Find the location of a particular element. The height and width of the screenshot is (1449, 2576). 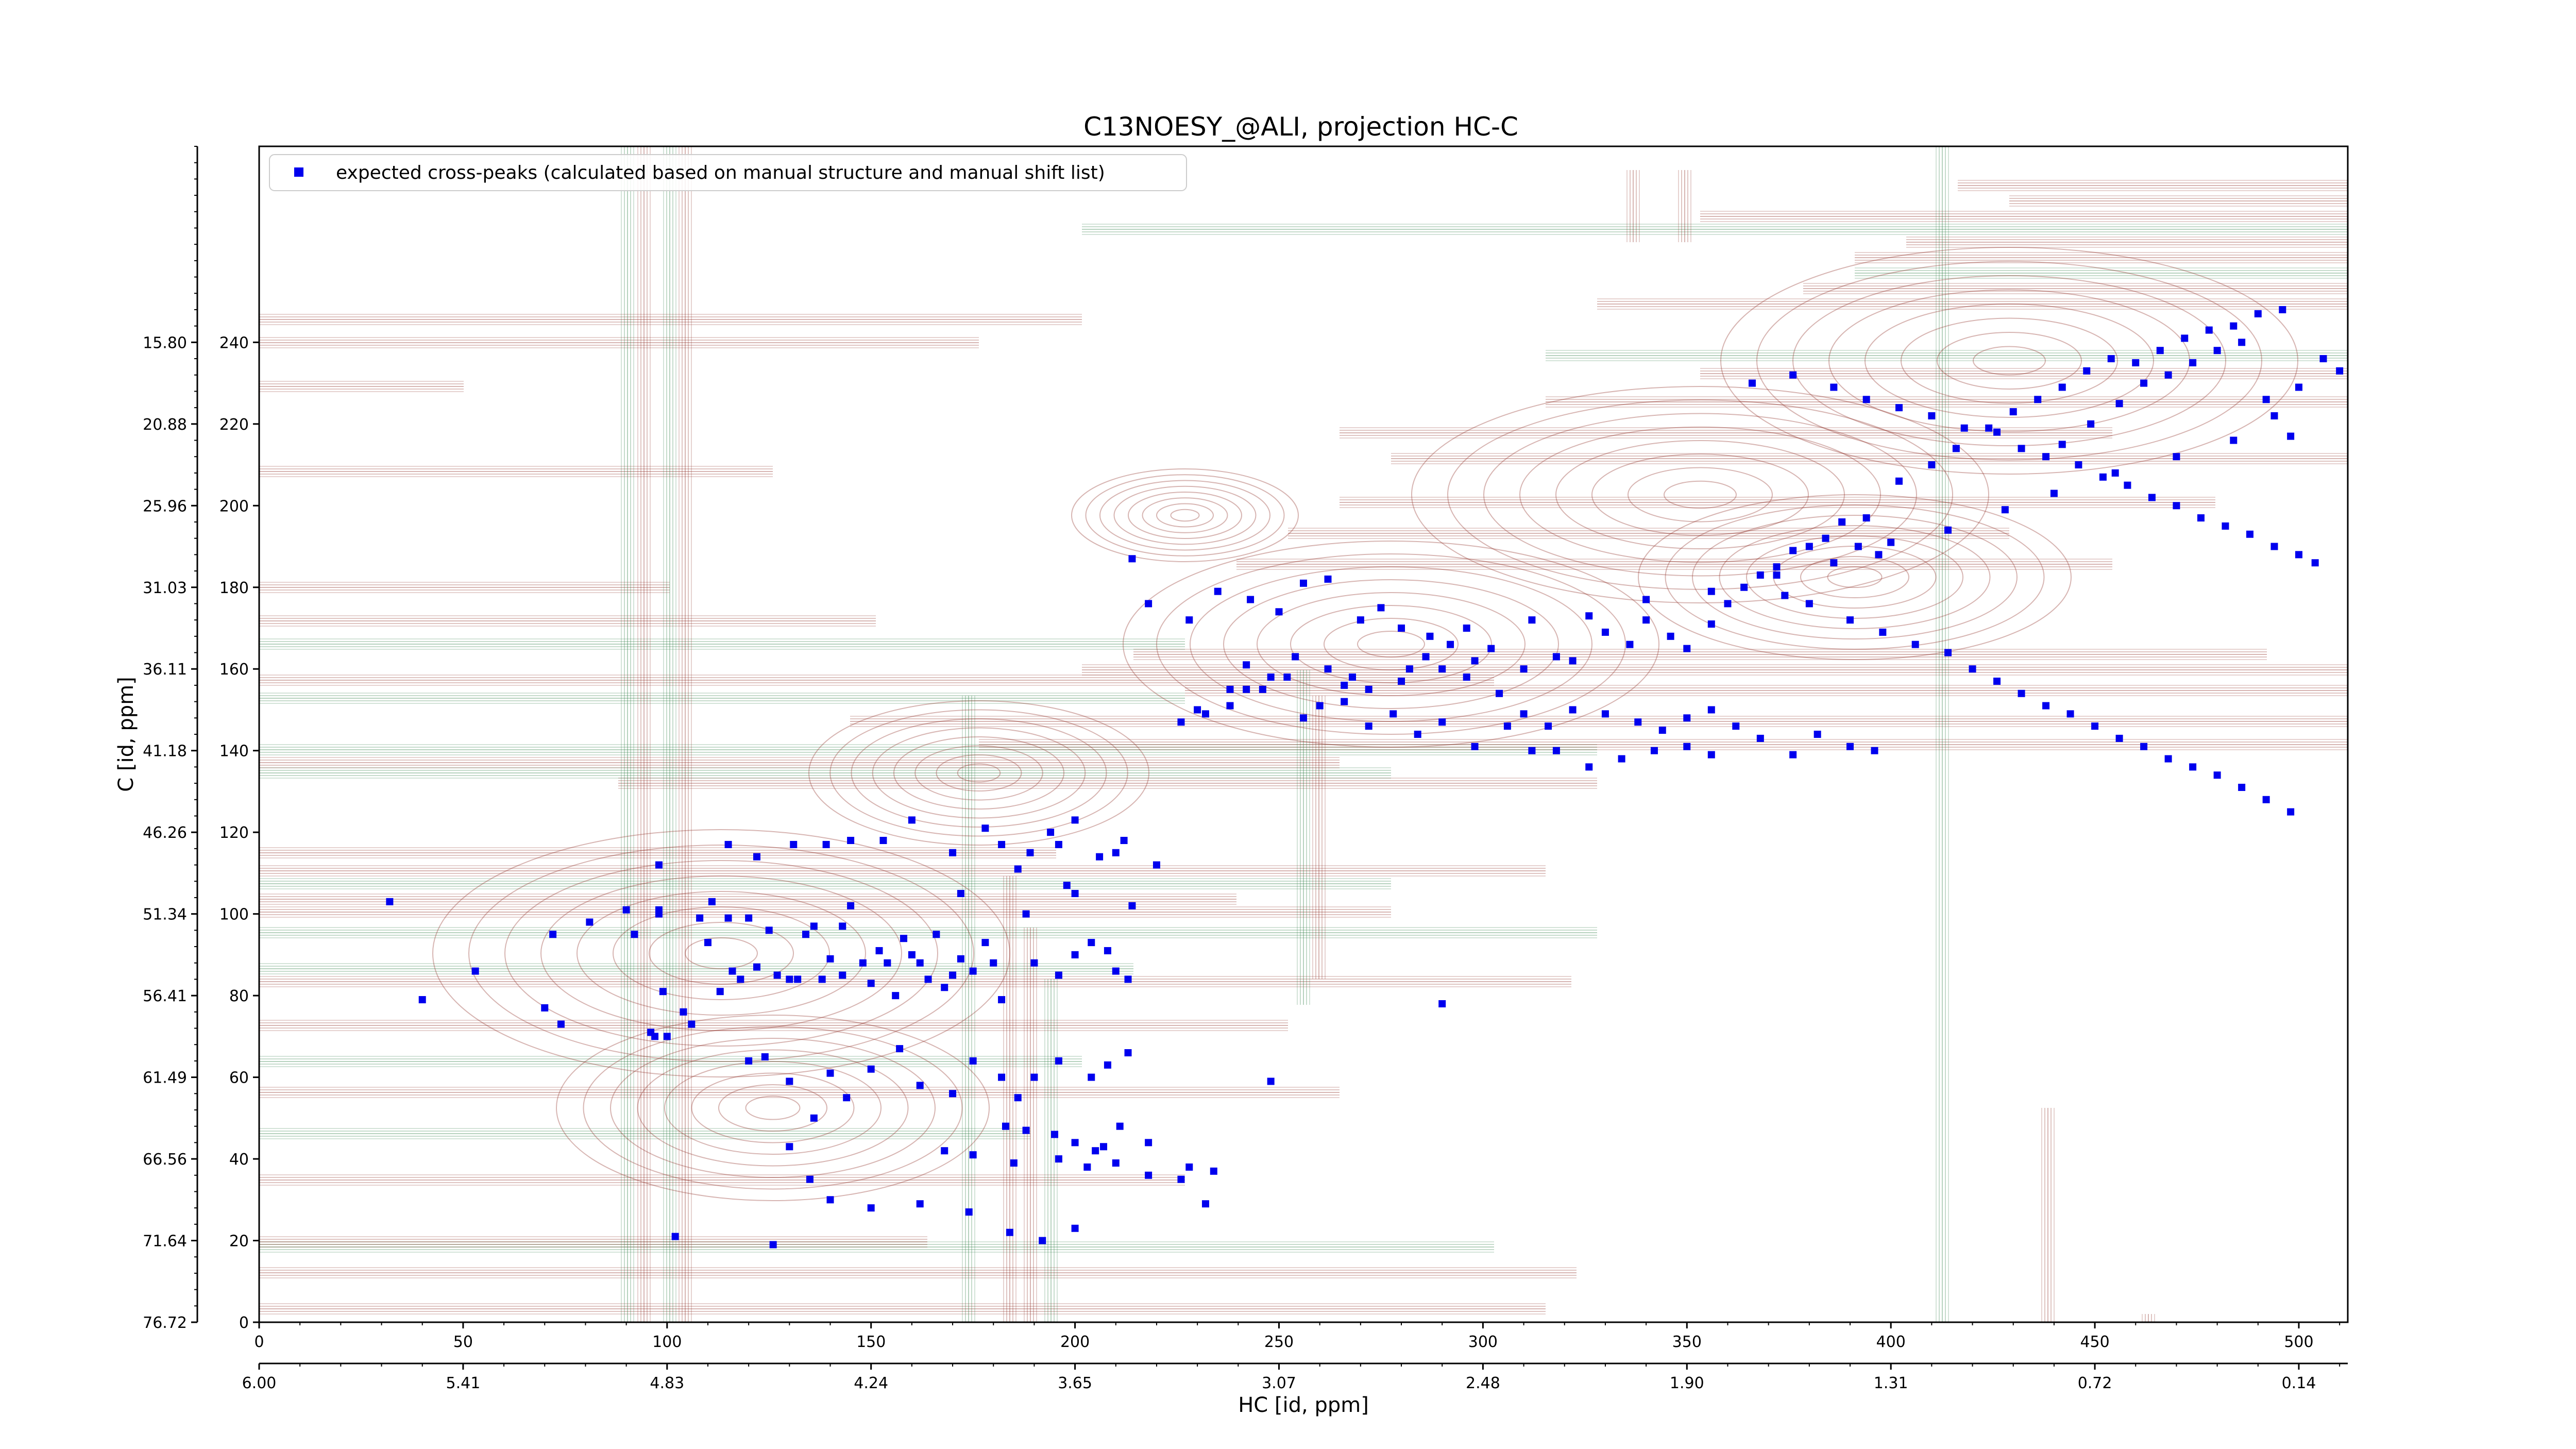

x-tick-label: 250 is located at coordinates (1279, 1342).